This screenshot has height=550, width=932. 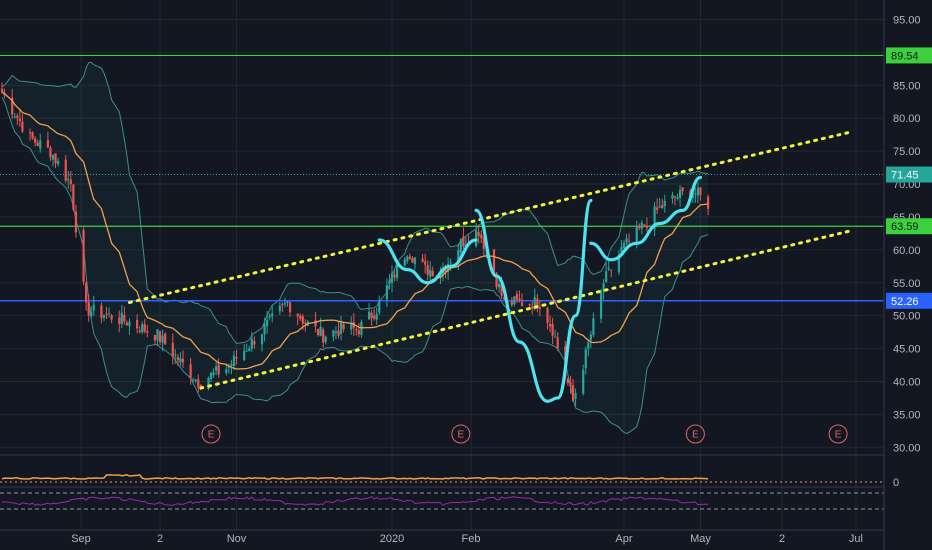 What do you see at coordinates (907, 382) in the screenshot?
I see `price-tick-label: 40.00` at bounding box center [907, 382].